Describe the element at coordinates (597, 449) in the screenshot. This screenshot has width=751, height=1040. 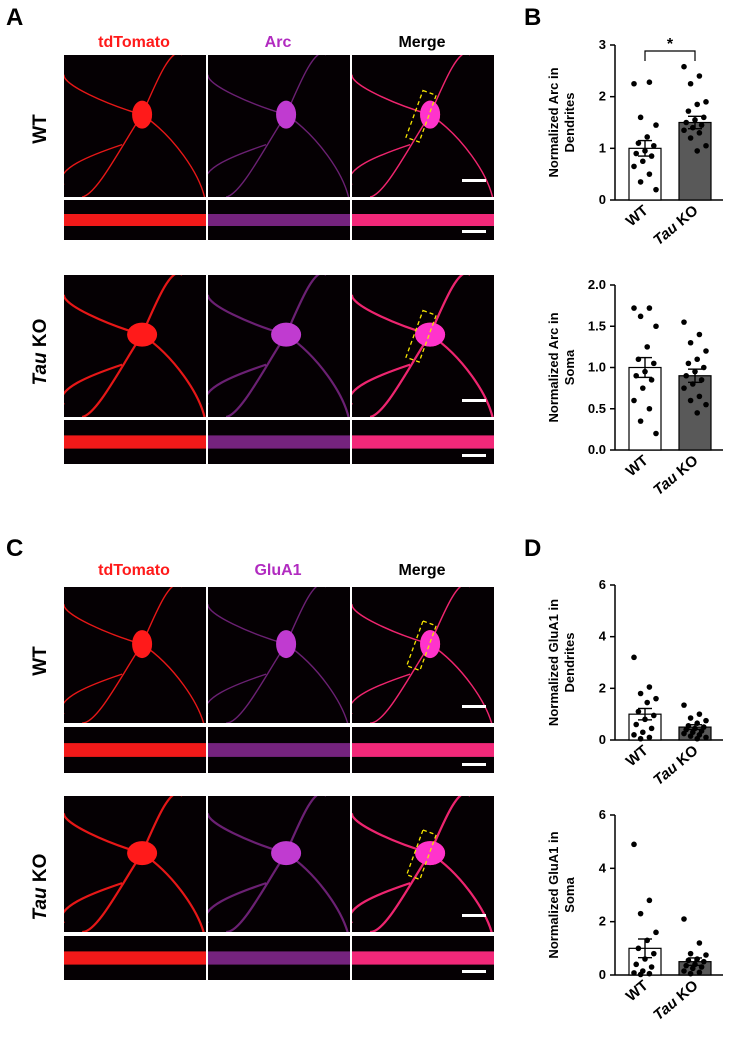
I see `y-tick-label: 0.0` at that location.